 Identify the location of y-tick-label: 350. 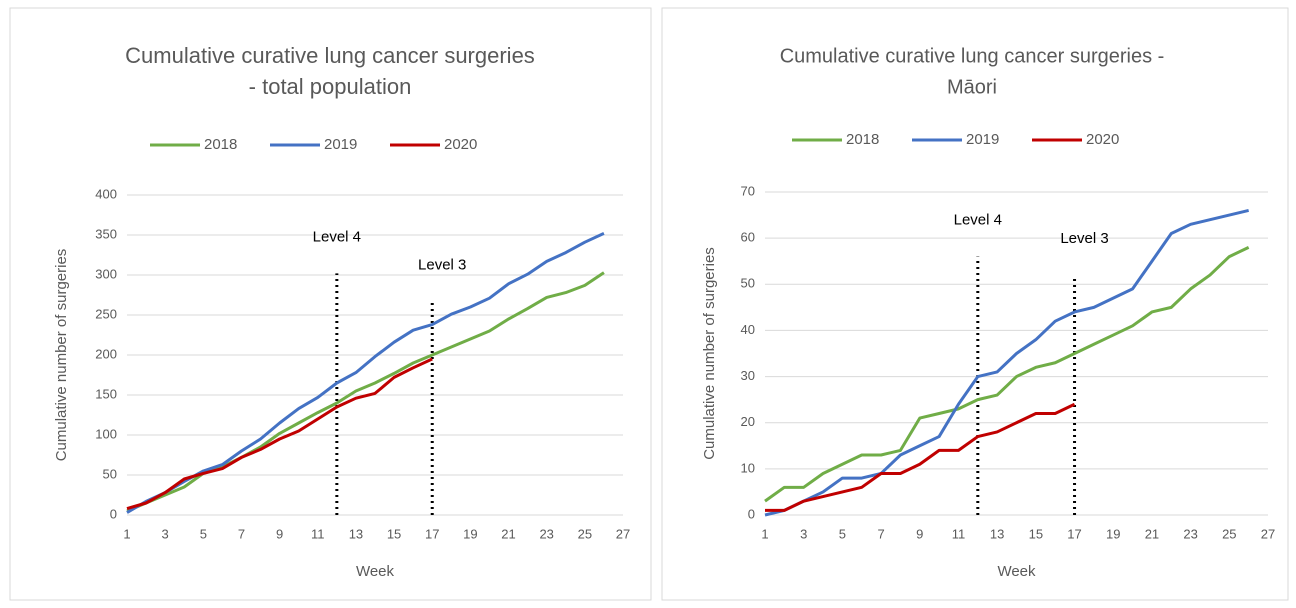
(106, 233).